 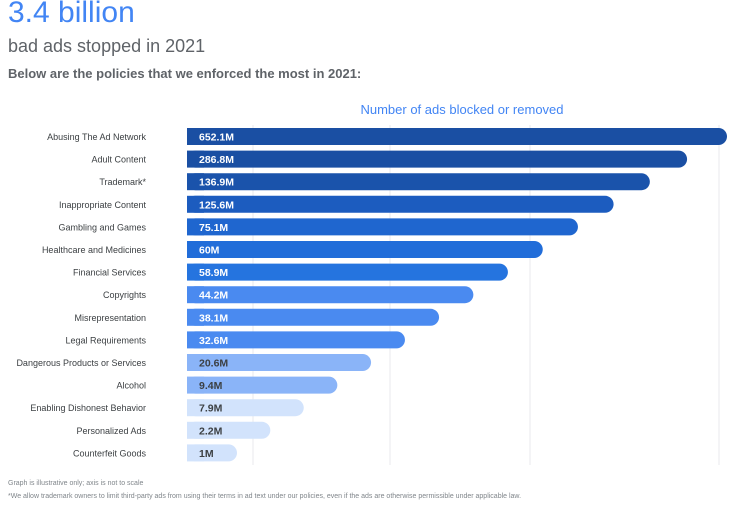 What do you see at coordinates (105, 340) in the screenshot?
I see `category-label: Legal Requirements` at bounding box center [105, 340].